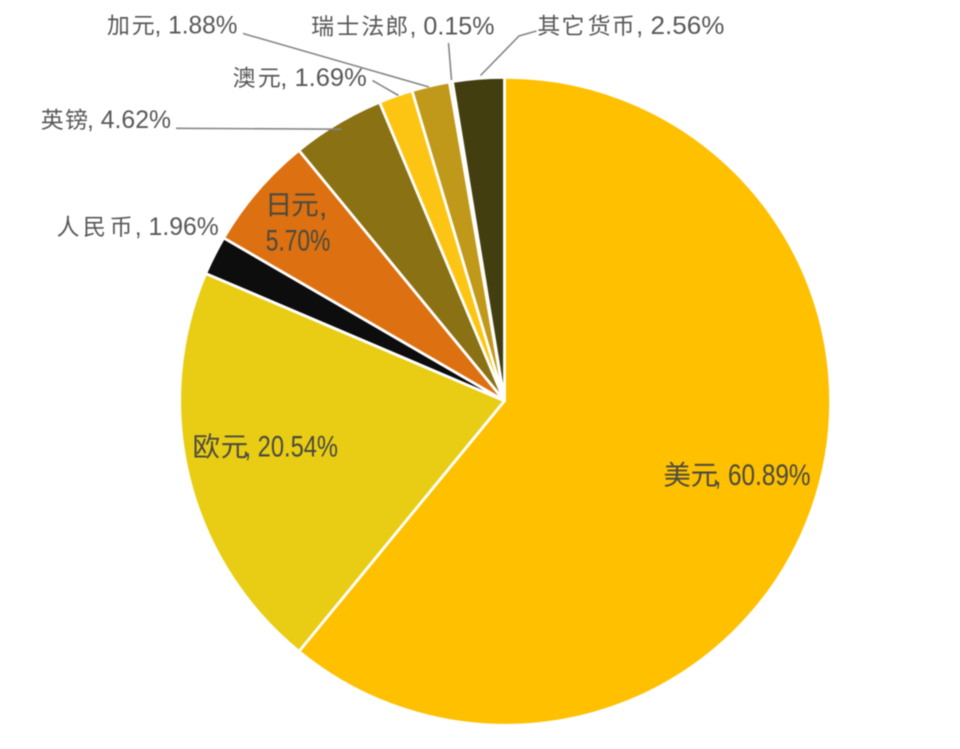 The height and width of the screenshot is (749, 960). I want to click on svg-text: 5.70%, so click(298, 241).